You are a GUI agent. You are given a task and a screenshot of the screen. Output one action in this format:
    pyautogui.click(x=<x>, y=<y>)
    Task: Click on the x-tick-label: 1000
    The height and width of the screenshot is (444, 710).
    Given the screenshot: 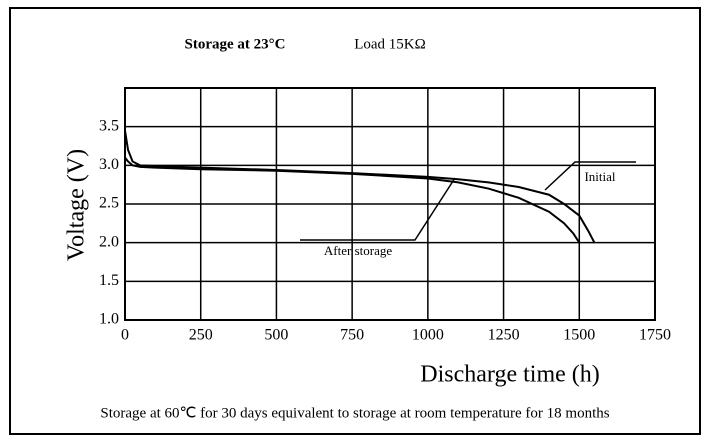 What is the action you would take?
    pyautogui.click(x=428, y=335)
    